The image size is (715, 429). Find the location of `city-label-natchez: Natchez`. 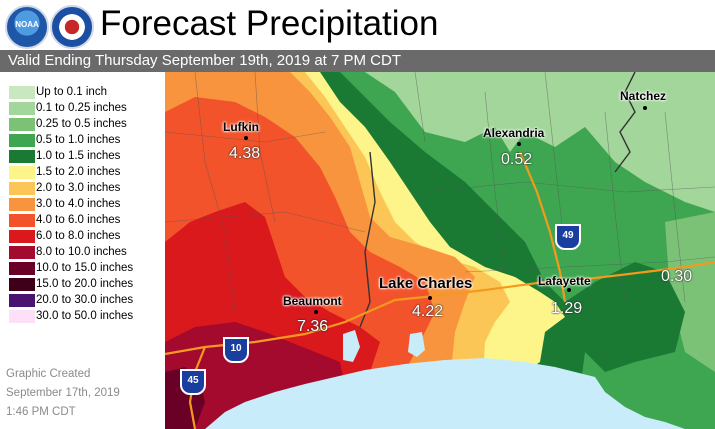

city-label-natchez: Natchez is located at coordinates (643, 96).